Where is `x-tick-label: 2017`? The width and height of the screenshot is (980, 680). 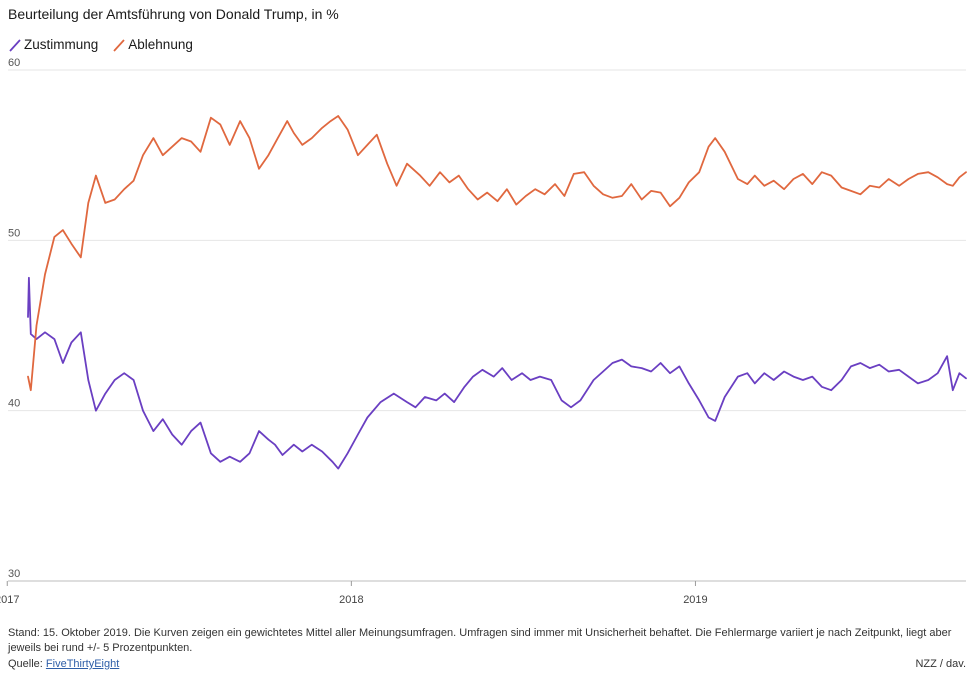
x-tick-label: 2017 is located at coordinates (10, 600).